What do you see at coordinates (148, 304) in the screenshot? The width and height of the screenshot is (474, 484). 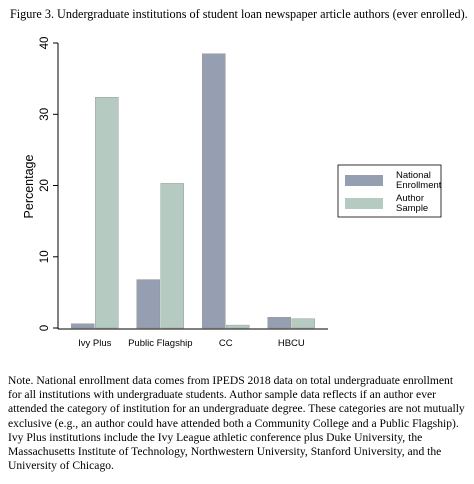 I see `bar-national-public-flagship` at bounding box center [148, 304].